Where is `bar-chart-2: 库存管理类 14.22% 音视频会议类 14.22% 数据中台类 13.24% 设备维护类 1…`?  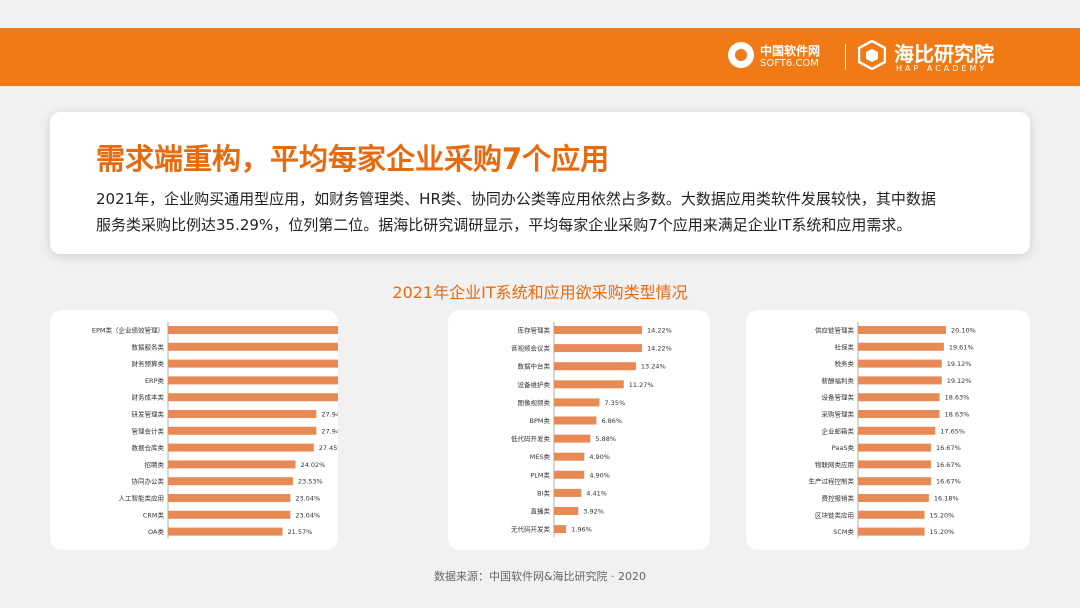
bar-chart-2: 库存管理类 14.22% 音视频会议类 14.22% 数据中台类 13.24% 设备维护类 1… is located at coordinates (591, 430).